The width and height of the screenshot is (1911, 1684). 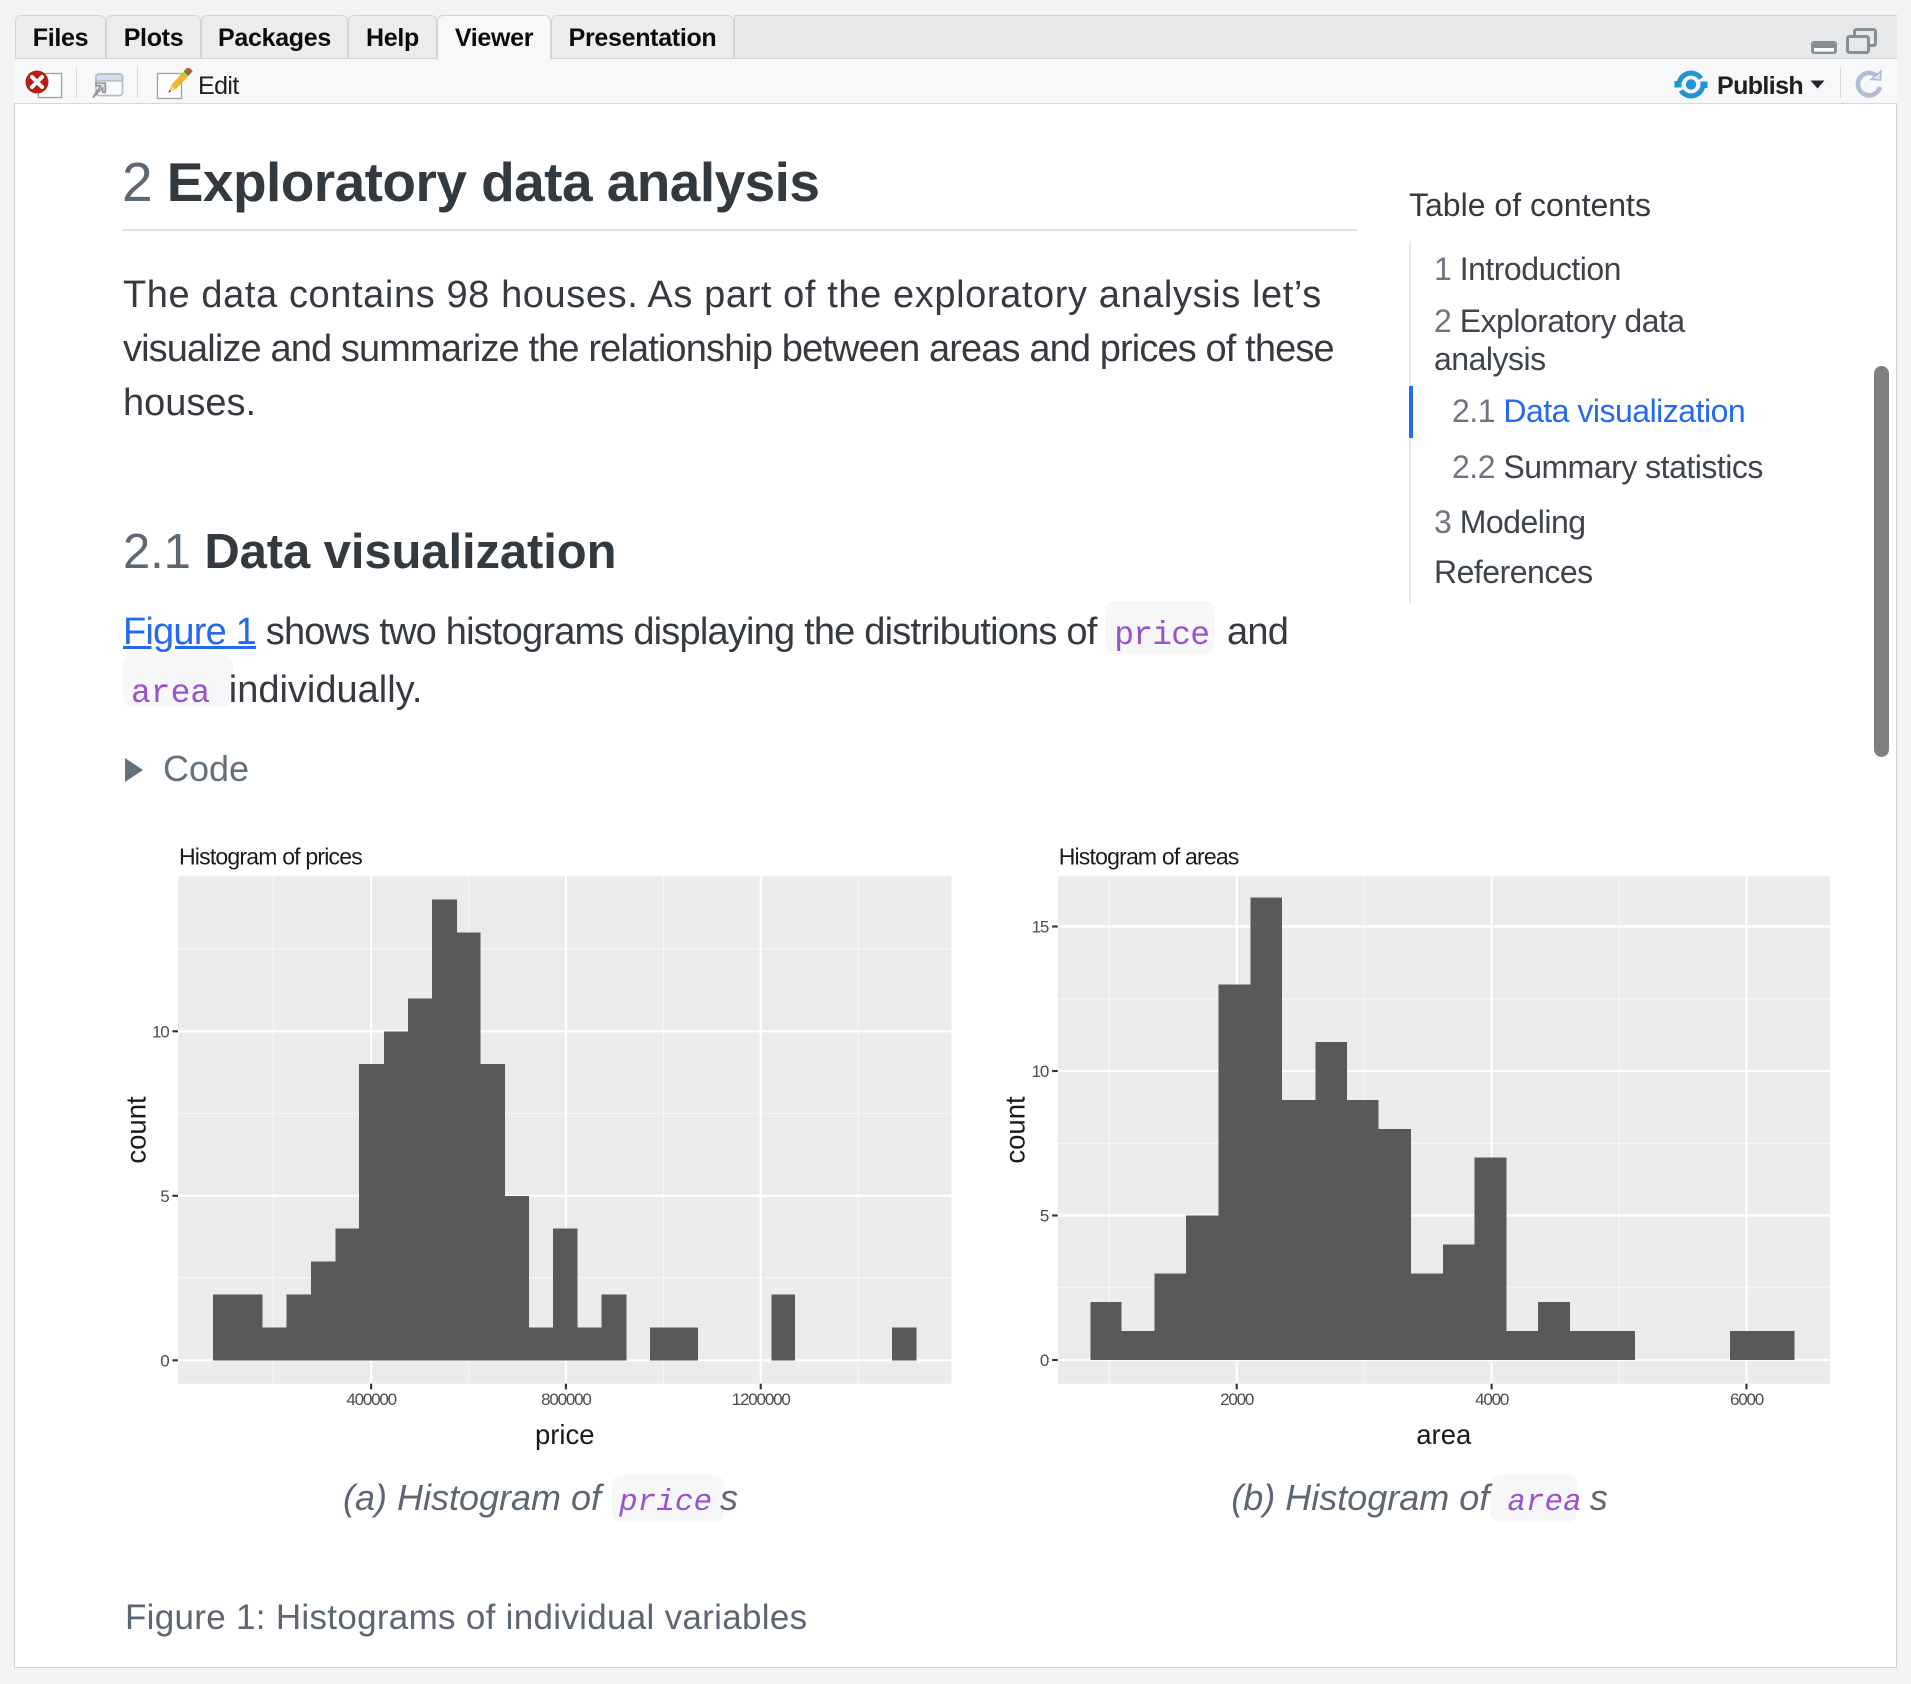 What do you see at coordinates (371, 1399) in the screenshot?
I see `svg-text: 400000` at bounding box center [371, 1399].